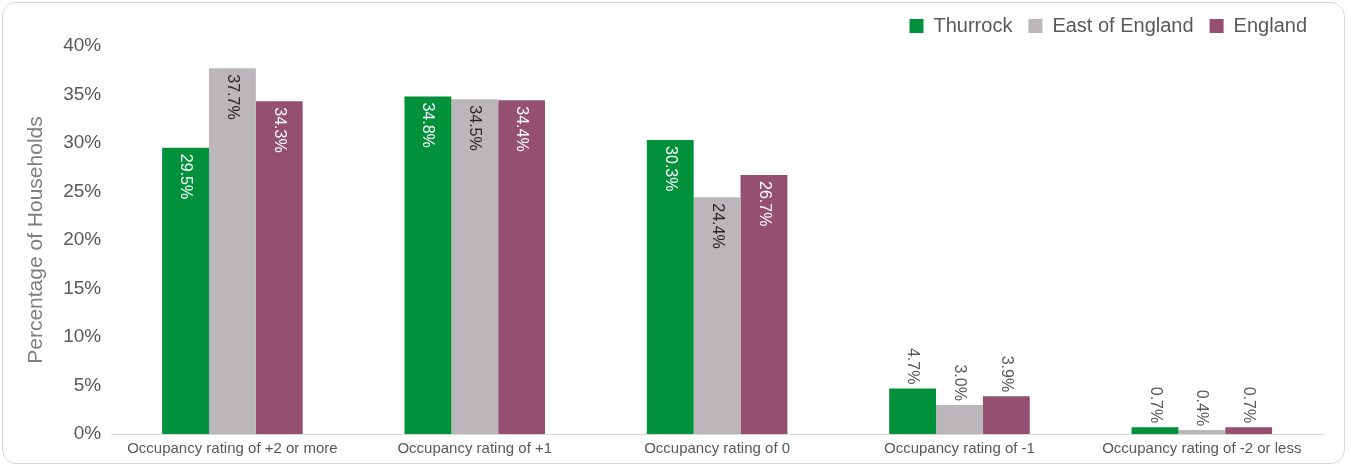  Describe the element at coordinates (429, 125) in the screenshot. I see `data-label: 34.8%` at that location.